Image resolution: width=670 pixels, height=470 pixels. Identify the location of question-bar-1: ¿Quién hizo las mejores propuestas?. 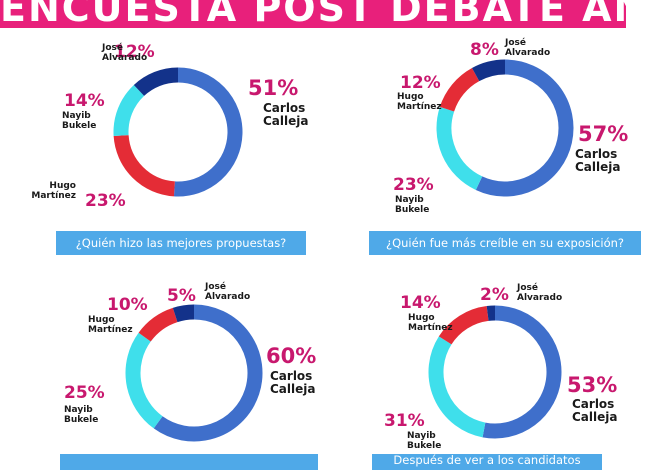
(181, 243).